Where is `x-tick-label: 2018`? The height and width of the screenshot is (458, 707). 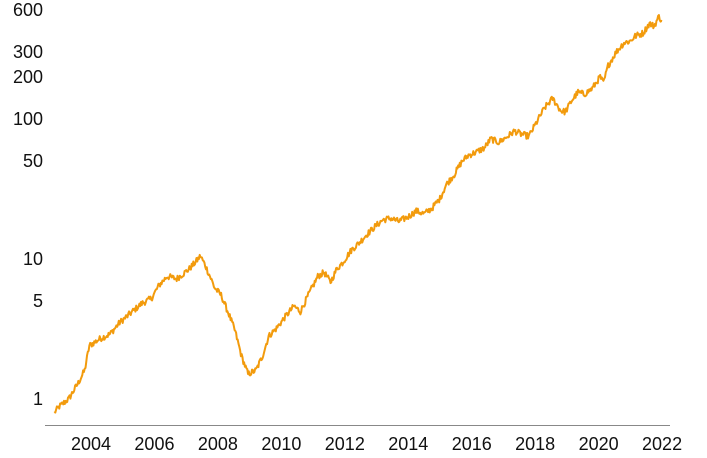 x-tick-label: 2018 is located at coordinates (535, 444).